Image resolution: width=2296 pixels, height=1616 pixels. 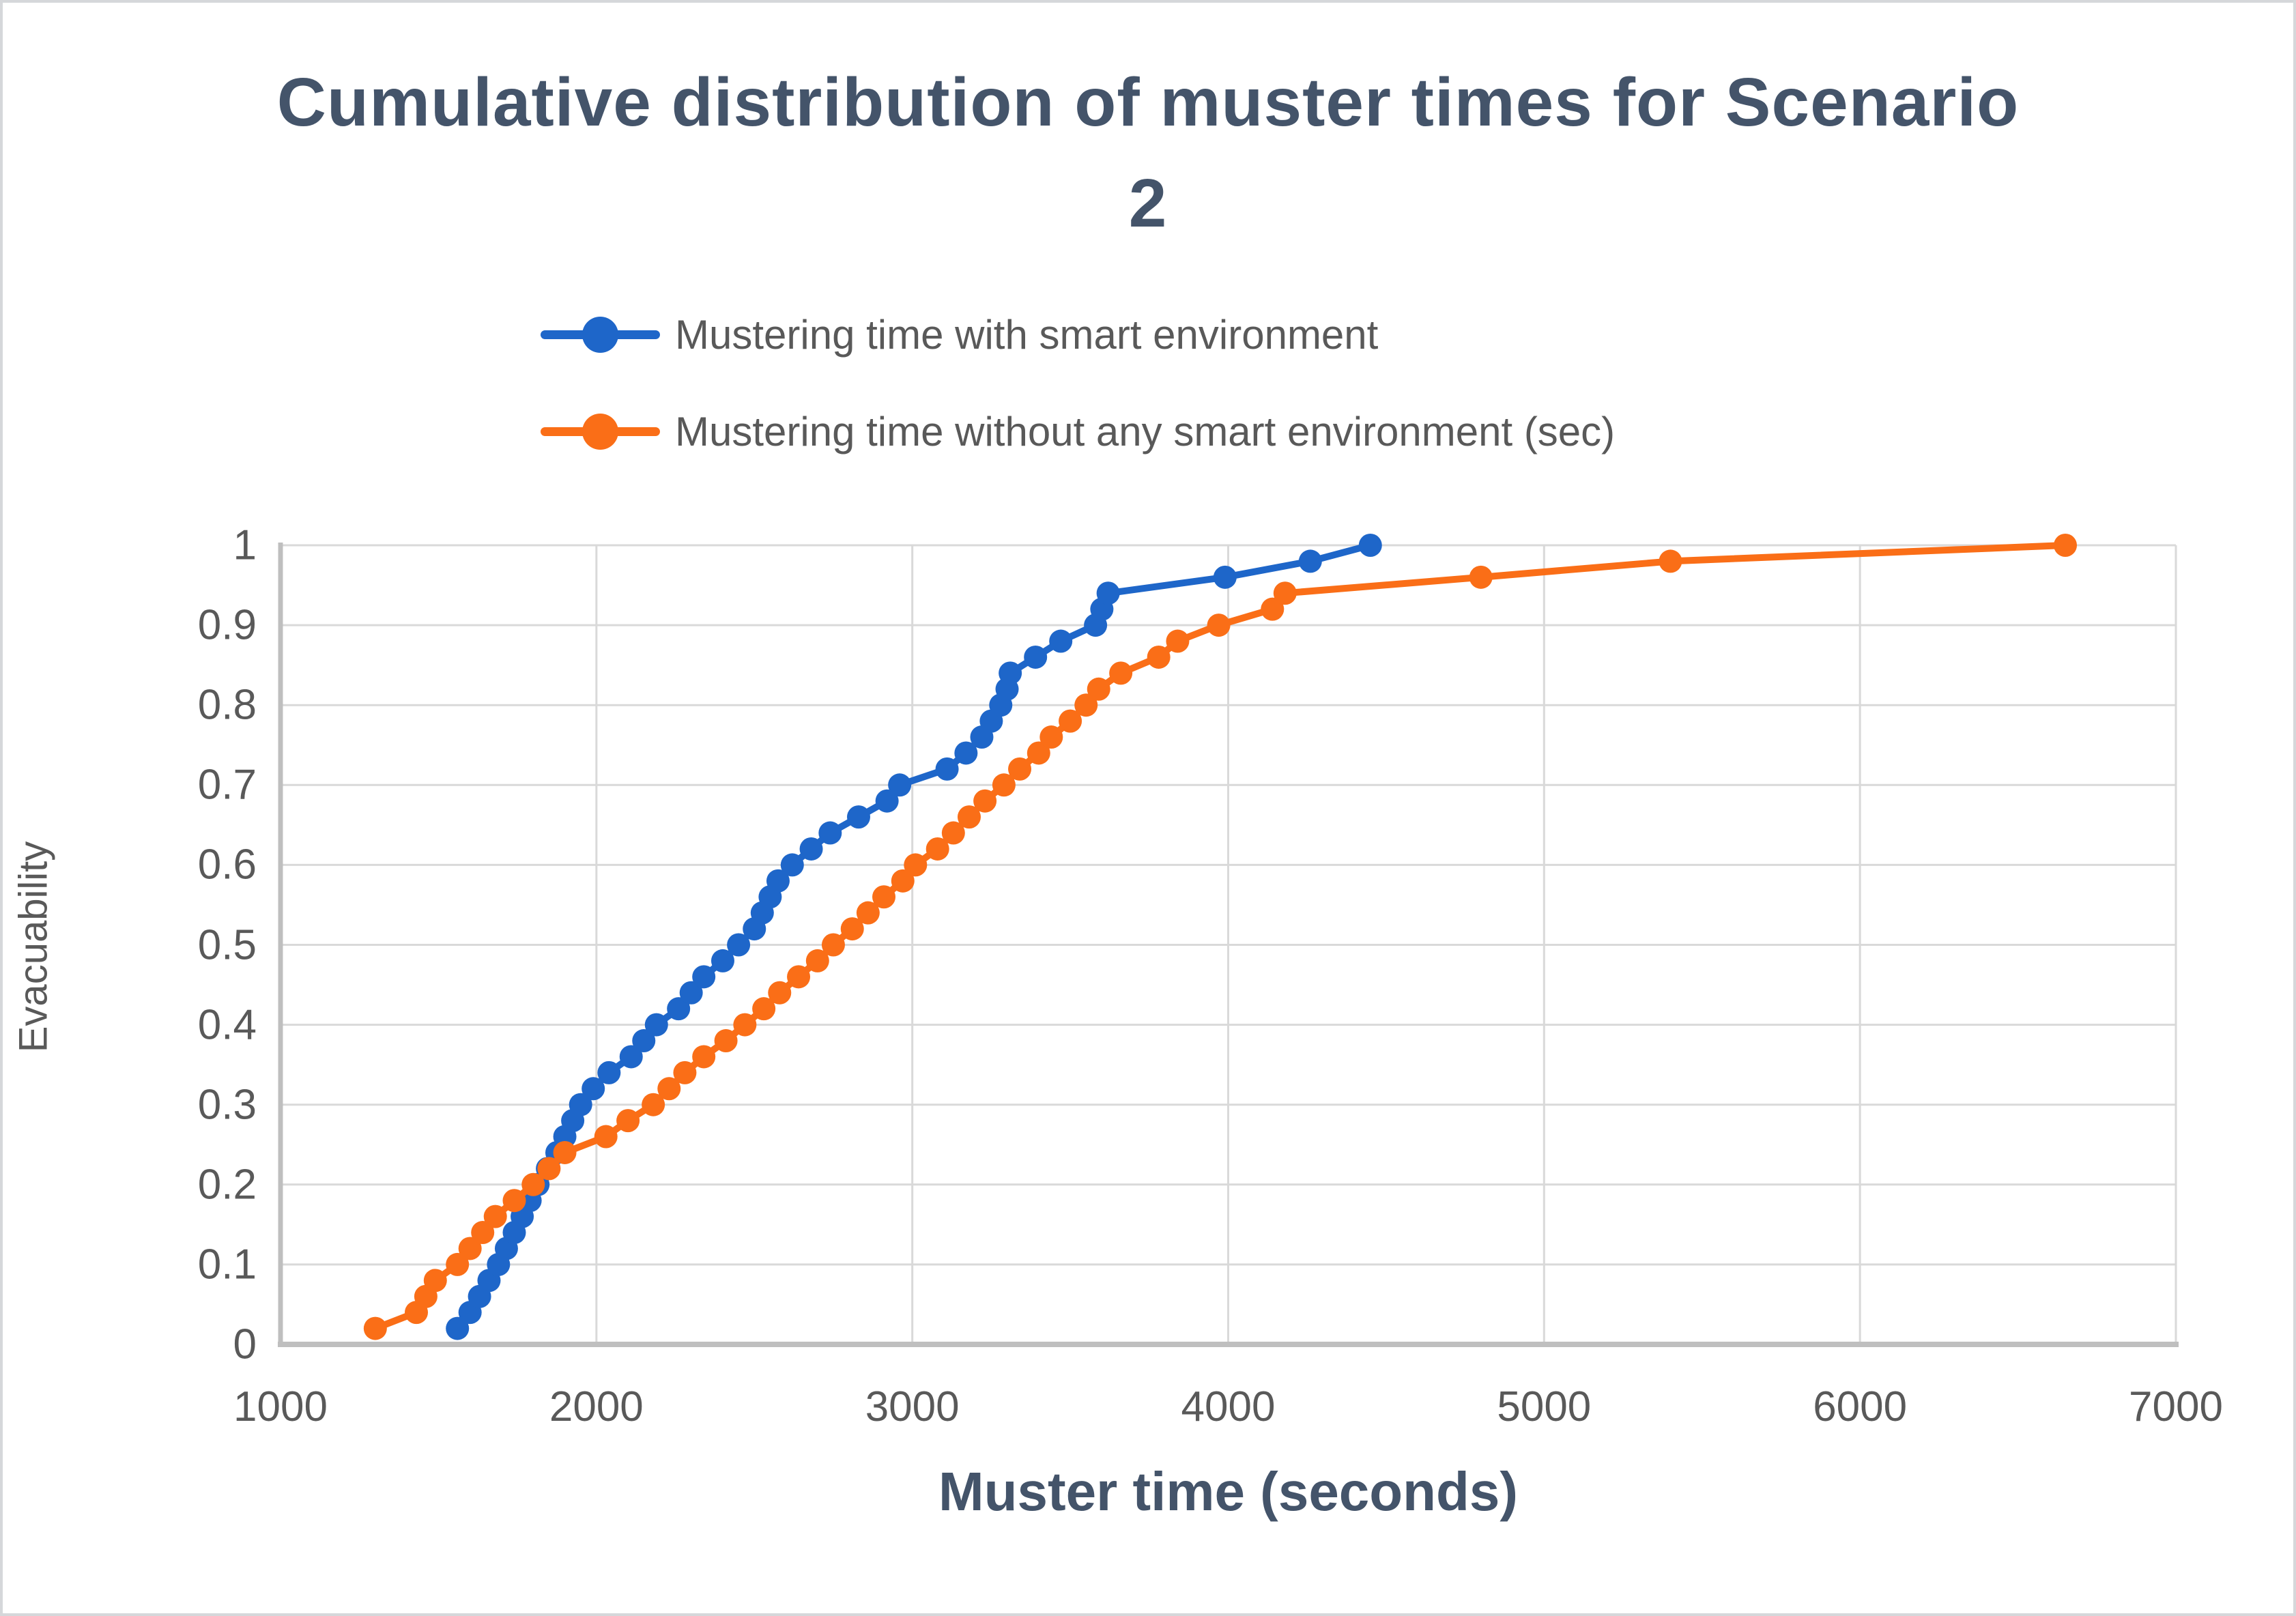 I want to click on legend-dot-blue, so click(x=600, y=335).